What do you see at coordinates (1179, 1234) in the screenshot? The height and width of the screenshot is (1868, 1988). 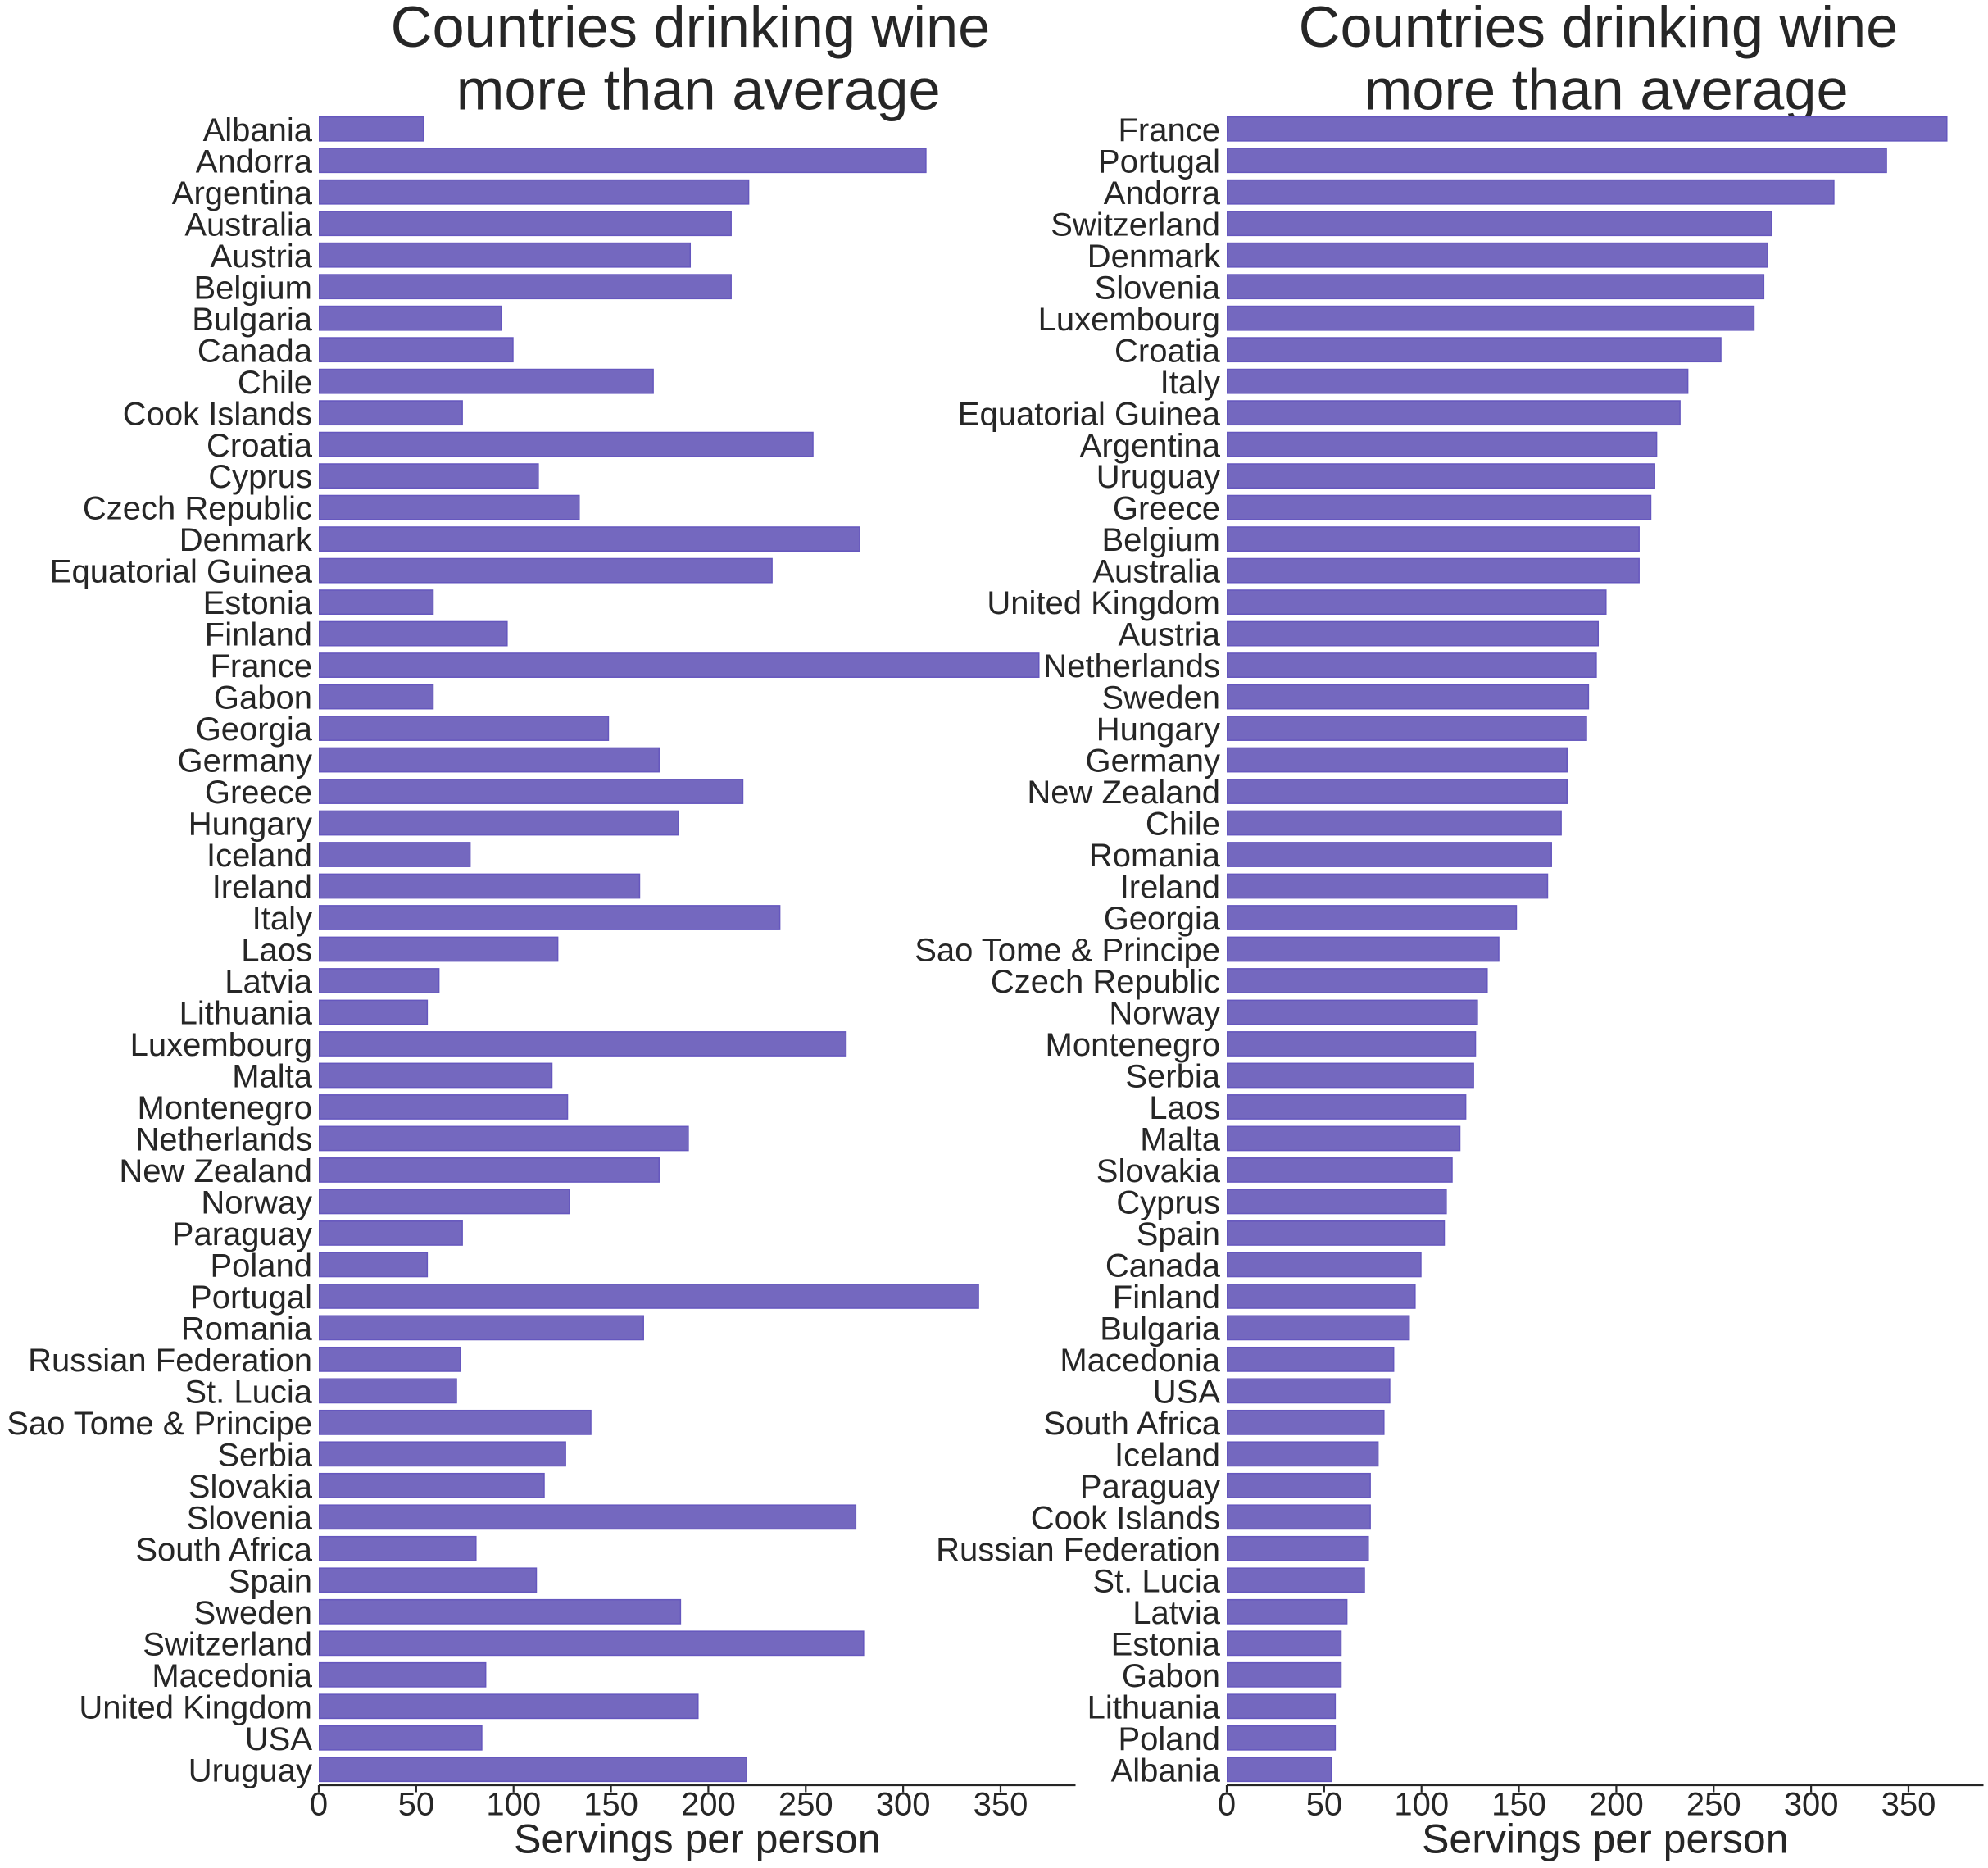 I see `svg-text: Spain` at bounding box center [1179, 1234].